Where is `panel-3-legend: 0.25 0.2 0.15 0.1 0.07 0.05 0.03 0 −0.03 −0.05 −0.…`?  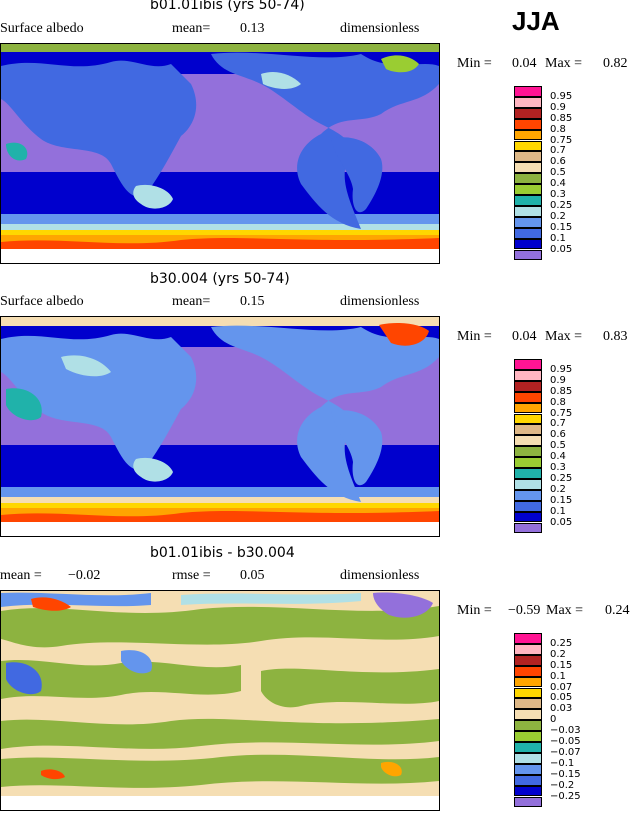
panel-3-legend: 0.25 0.2 0.15 0.1 0.07 0.05 0.03 0 −0.03 −0.05 −0.… is located at coordinates (573, 720).